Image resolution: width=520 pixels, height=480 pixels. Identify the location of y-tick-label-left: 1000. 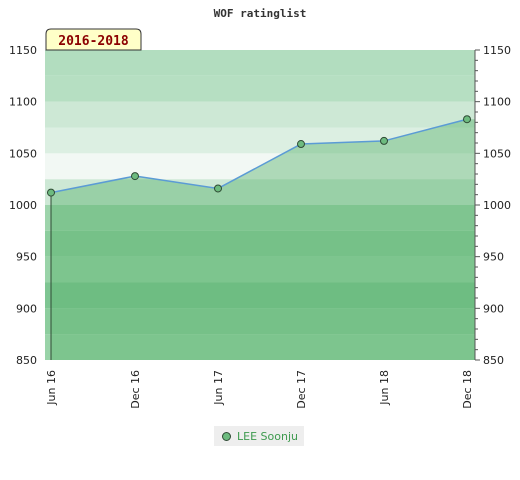
(23, 205).